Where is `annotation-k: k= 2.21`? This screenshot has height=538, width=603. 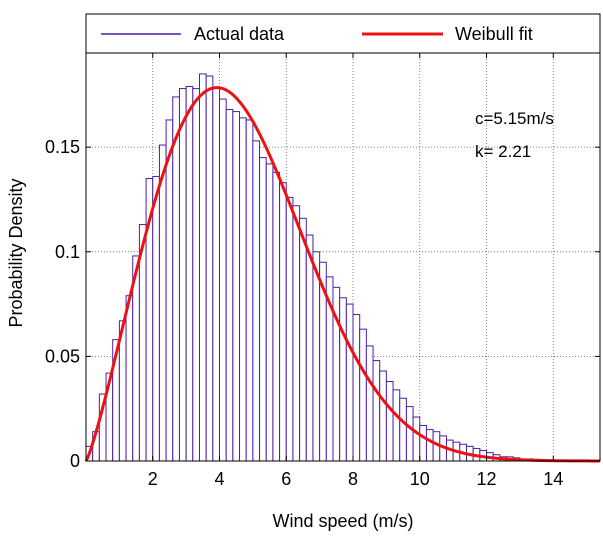 annotation-k: k= 2.21 is located at coordinates (503, 151).